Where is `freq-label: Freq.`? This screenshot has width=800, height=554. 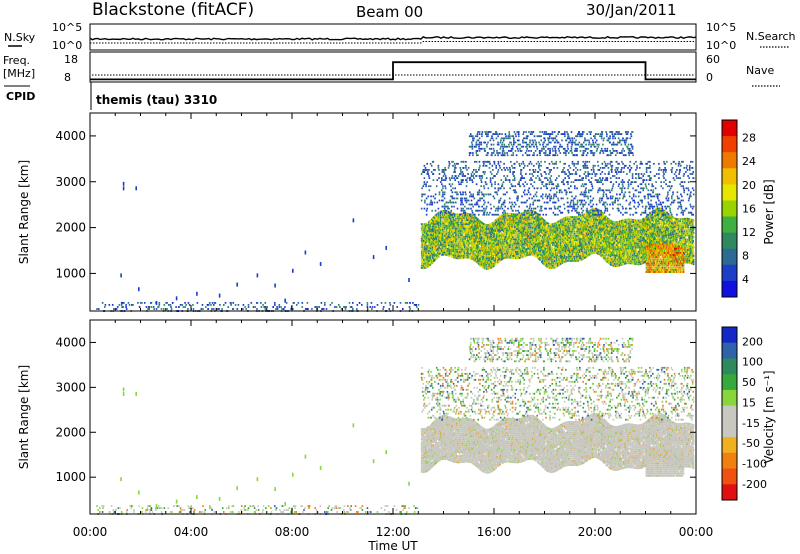 freq-label: Freq. is located at coordinates (16, 60).